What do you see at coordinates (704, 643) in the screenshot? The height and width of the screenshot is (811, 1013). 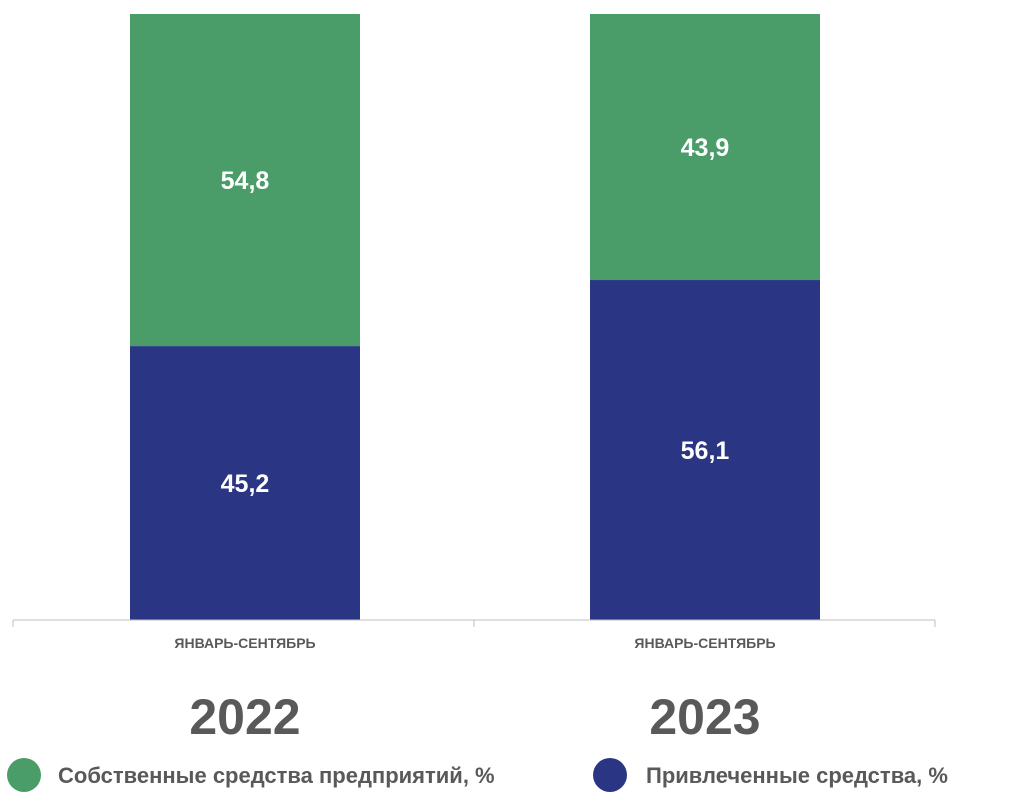 I see `x-tick-label-2023: ЯНВАРЬ-СЕНТЯБРЬ` at bounding box center [704, 643].